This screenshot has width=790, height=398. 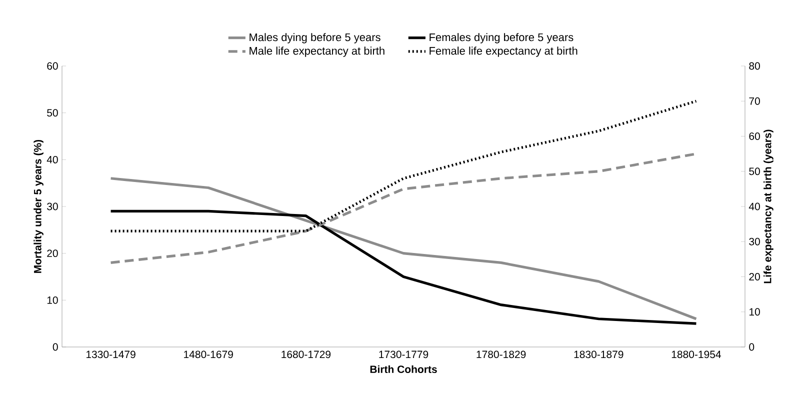 I want to click on x-tick-label: 1330-1479, so click(x=111, y=354).